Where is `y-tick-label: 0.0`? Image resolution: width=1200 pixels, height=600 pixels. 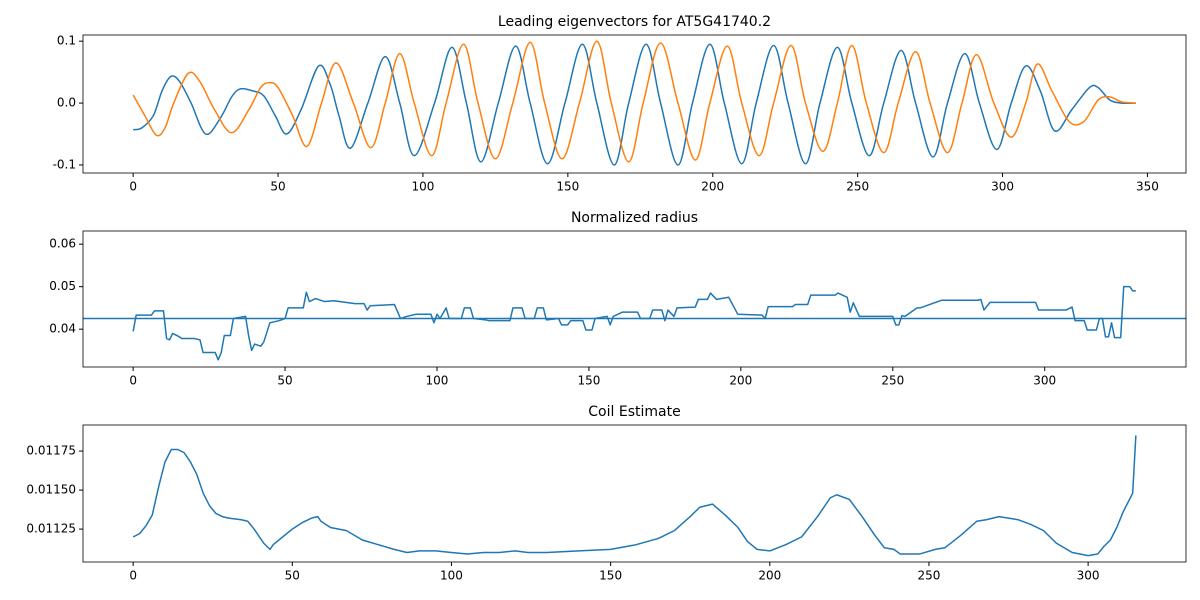
y-tick-label: 0.0 is located at coordinates (66, 103).